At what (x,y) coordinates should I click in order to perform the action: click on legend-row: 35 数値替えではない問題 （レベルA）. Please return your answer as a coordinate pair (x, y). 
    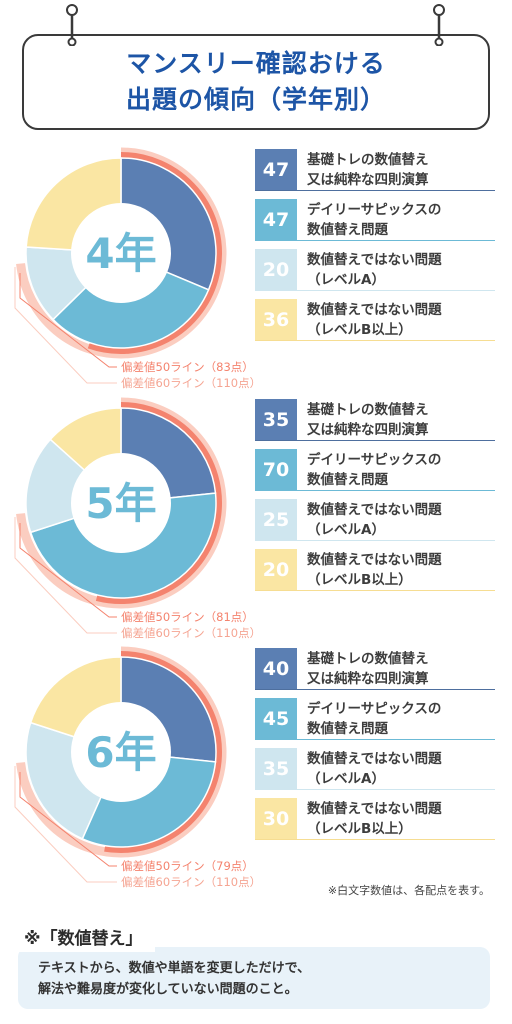
    Looking at the image, I should click on (375, 769).